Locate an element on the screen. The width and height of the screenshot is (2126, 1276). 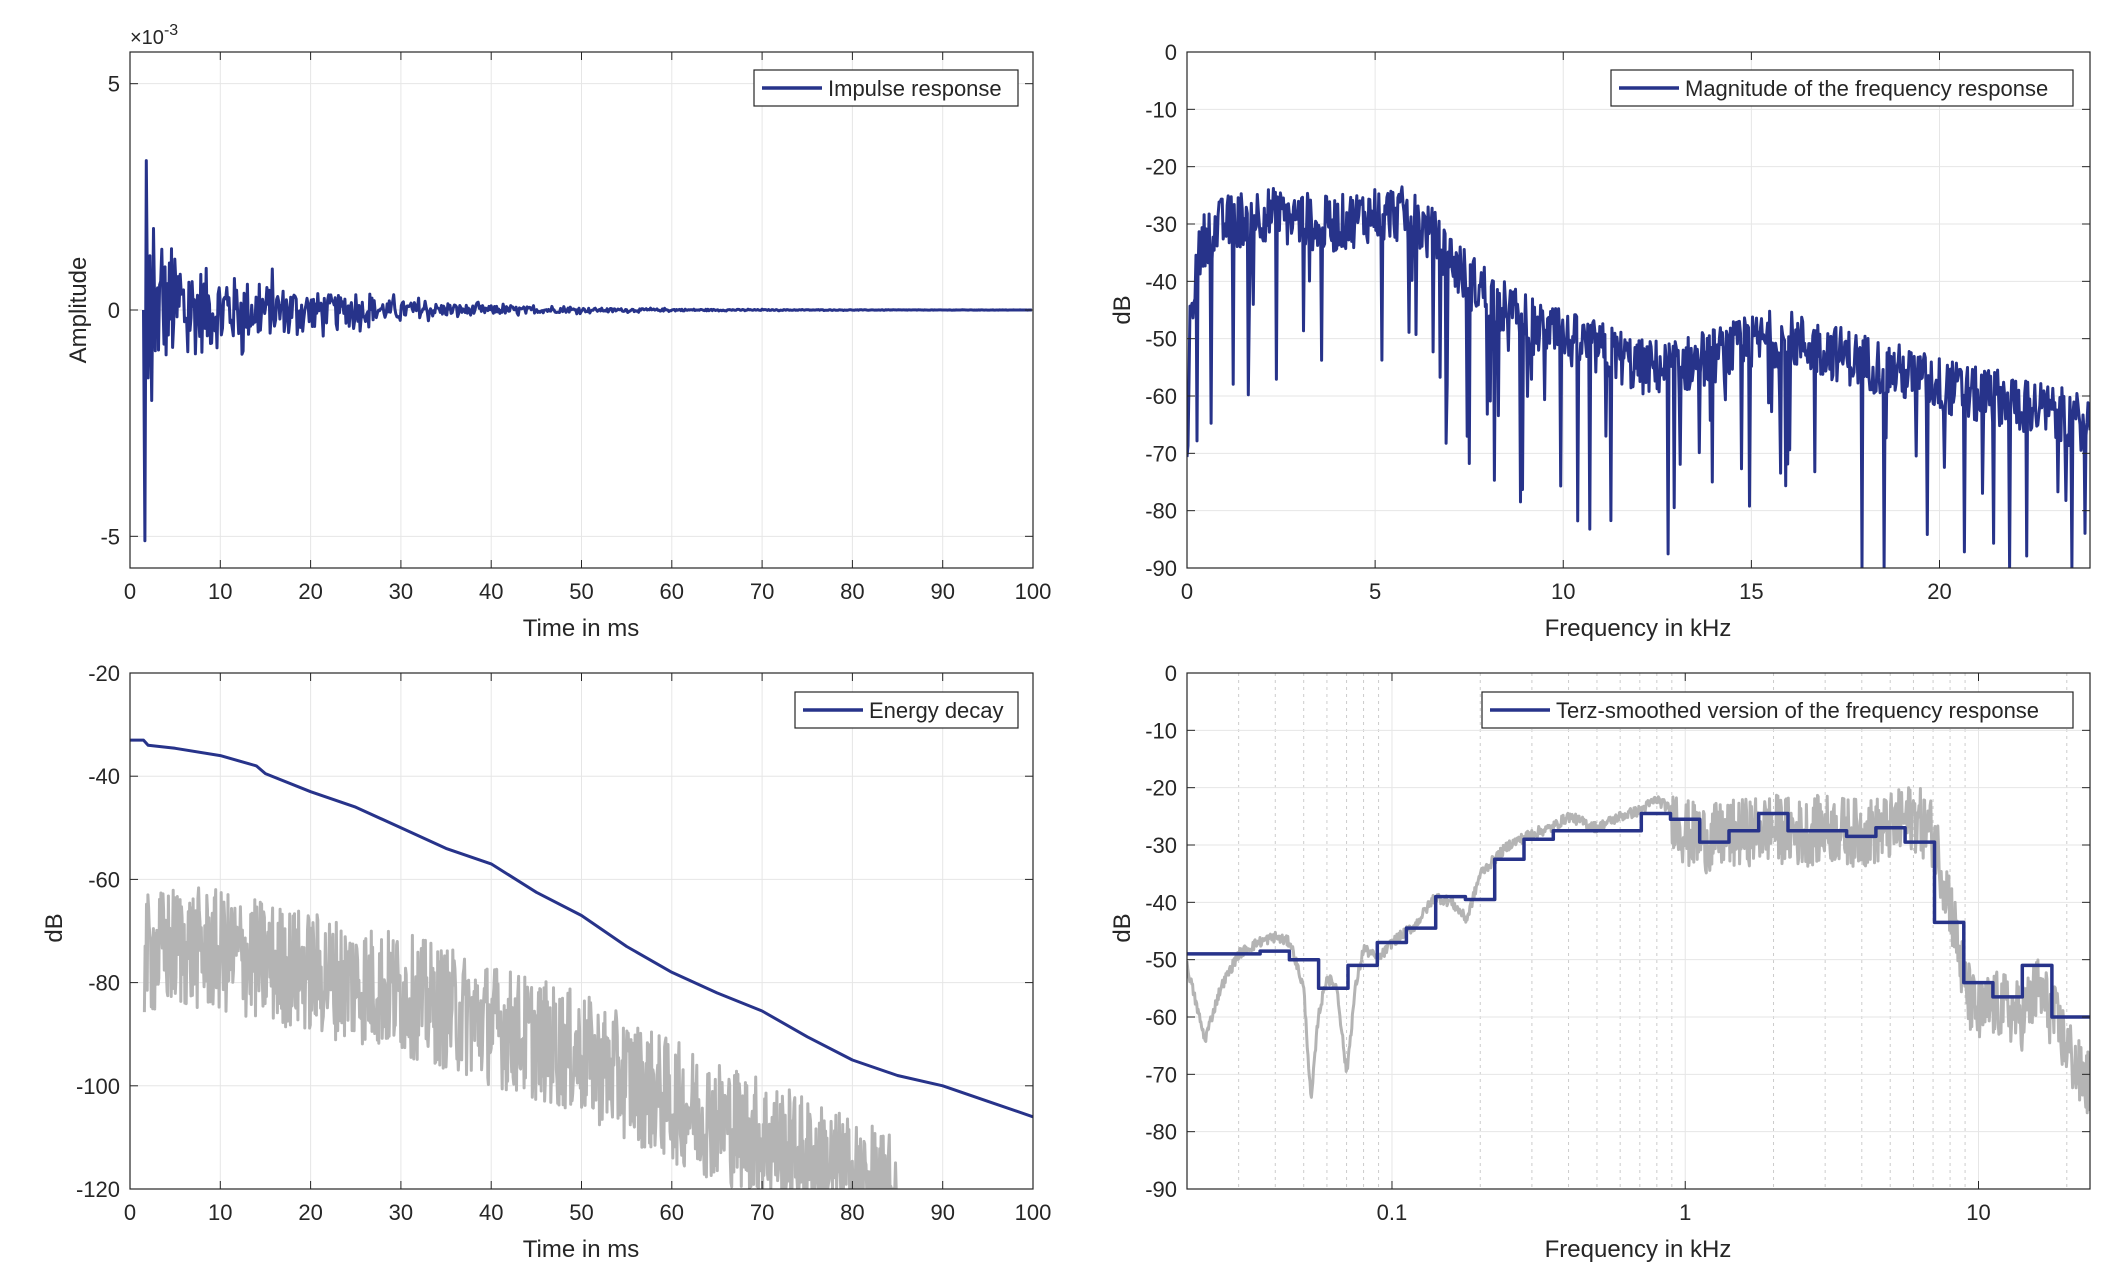
y-tick-label: -120 is located at coordinates (98, 1189).